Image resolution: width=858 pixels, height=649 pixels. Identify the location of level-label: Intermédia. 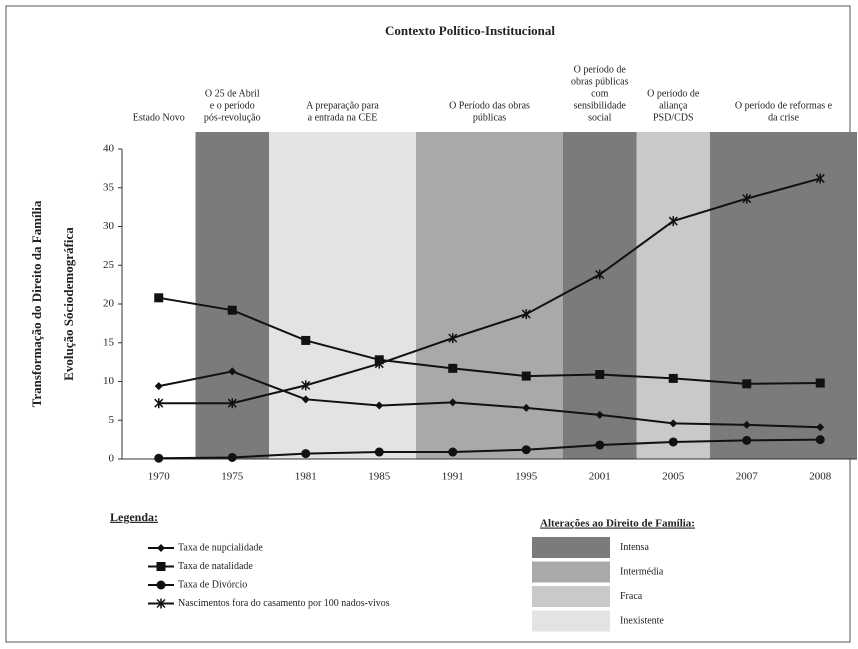
(642, 571).